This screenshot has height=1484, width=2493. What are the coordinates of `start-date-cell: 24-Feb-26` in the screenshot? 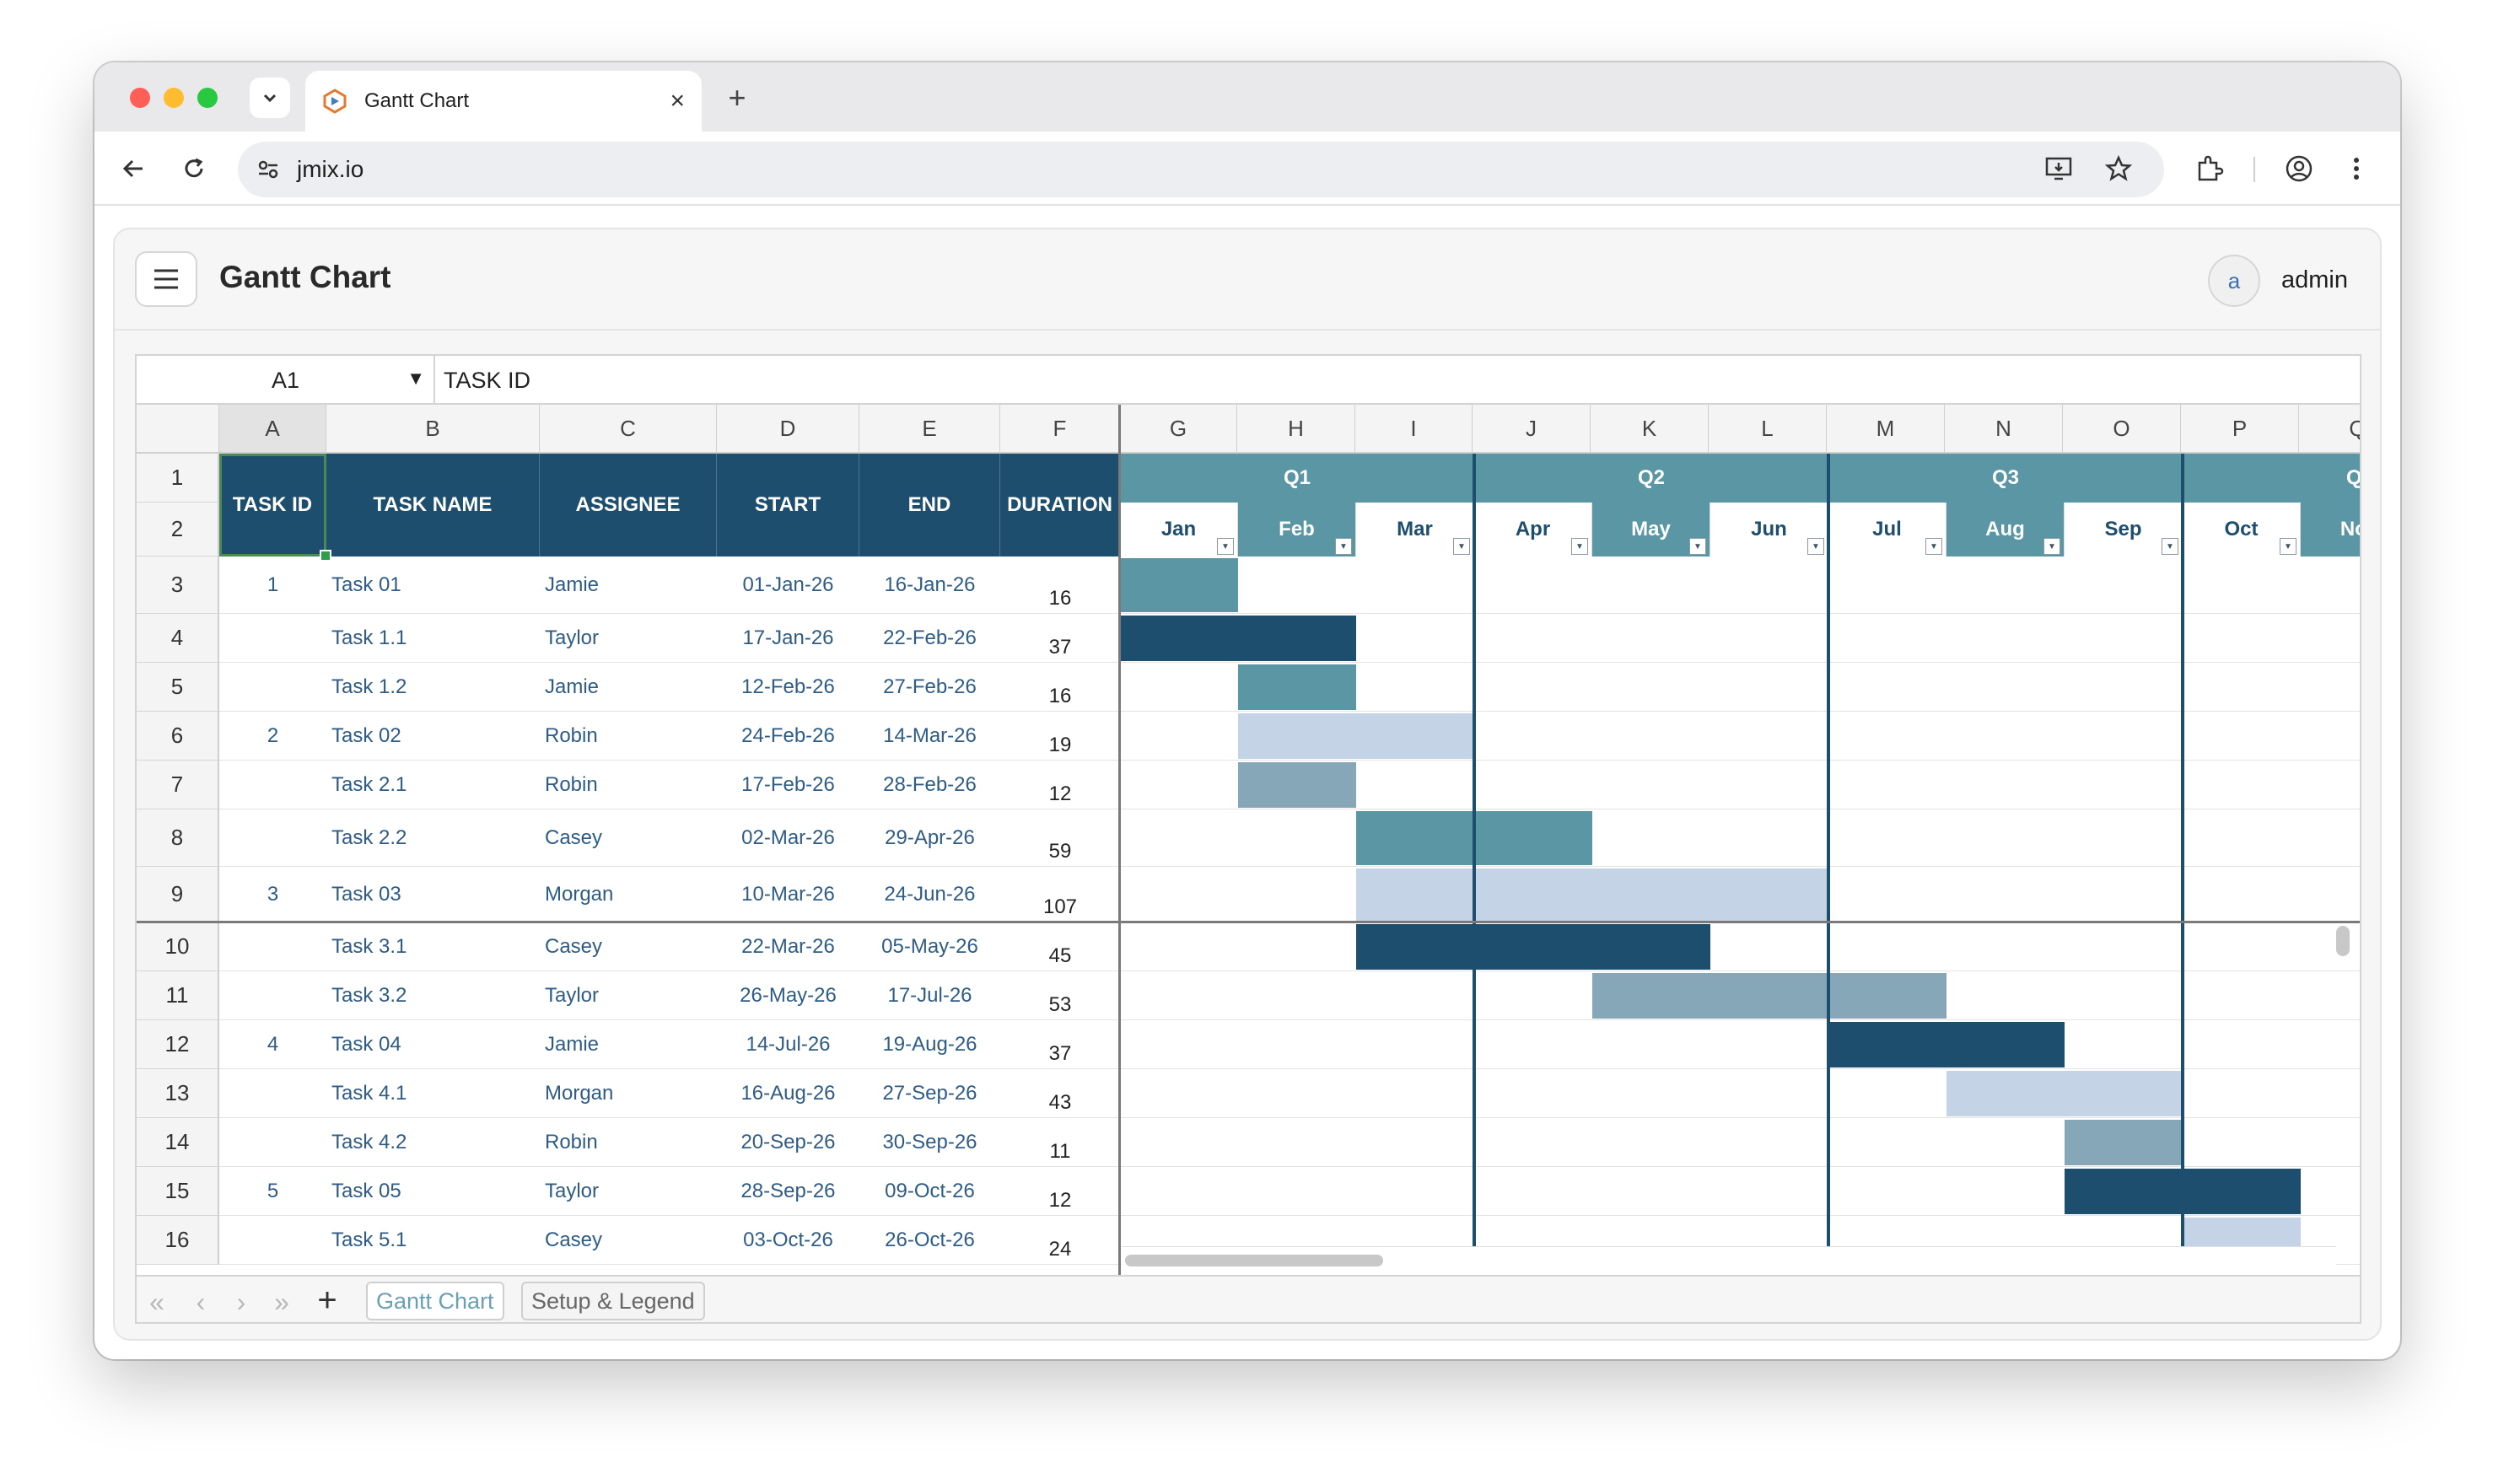 It's located at (788, 735).